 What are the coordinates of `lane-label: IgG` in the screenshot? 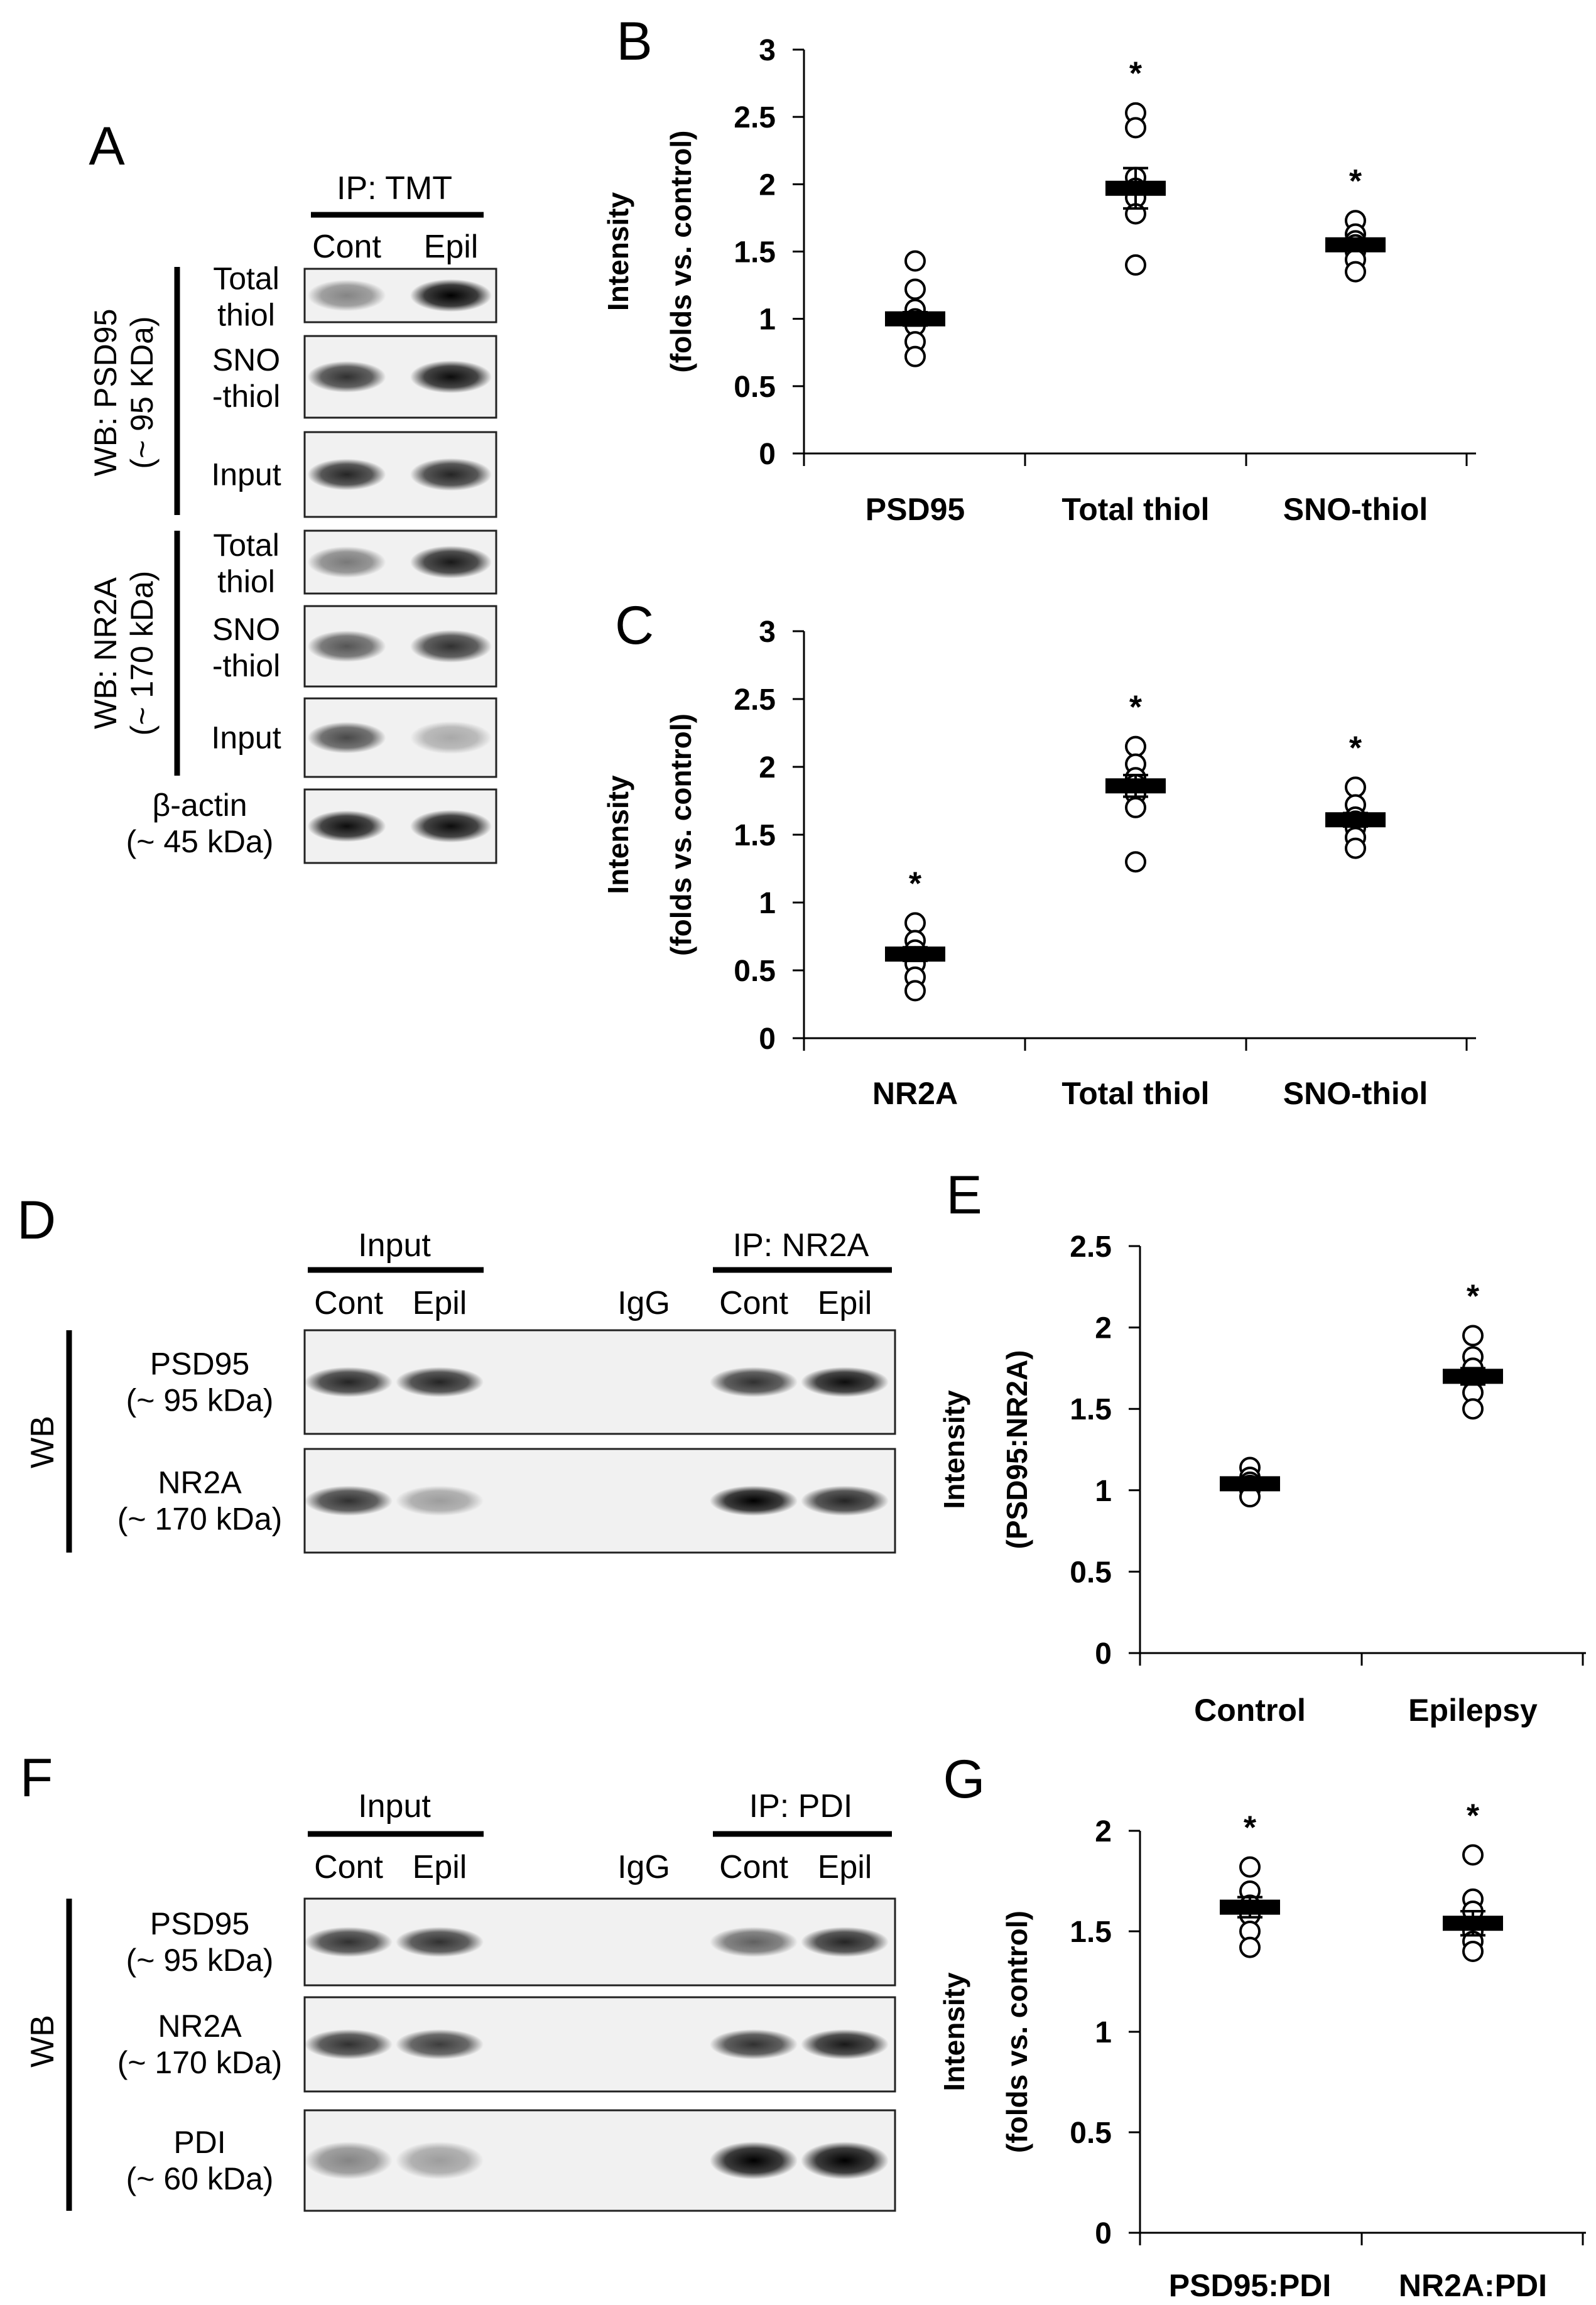 It's located at (643, 1303).